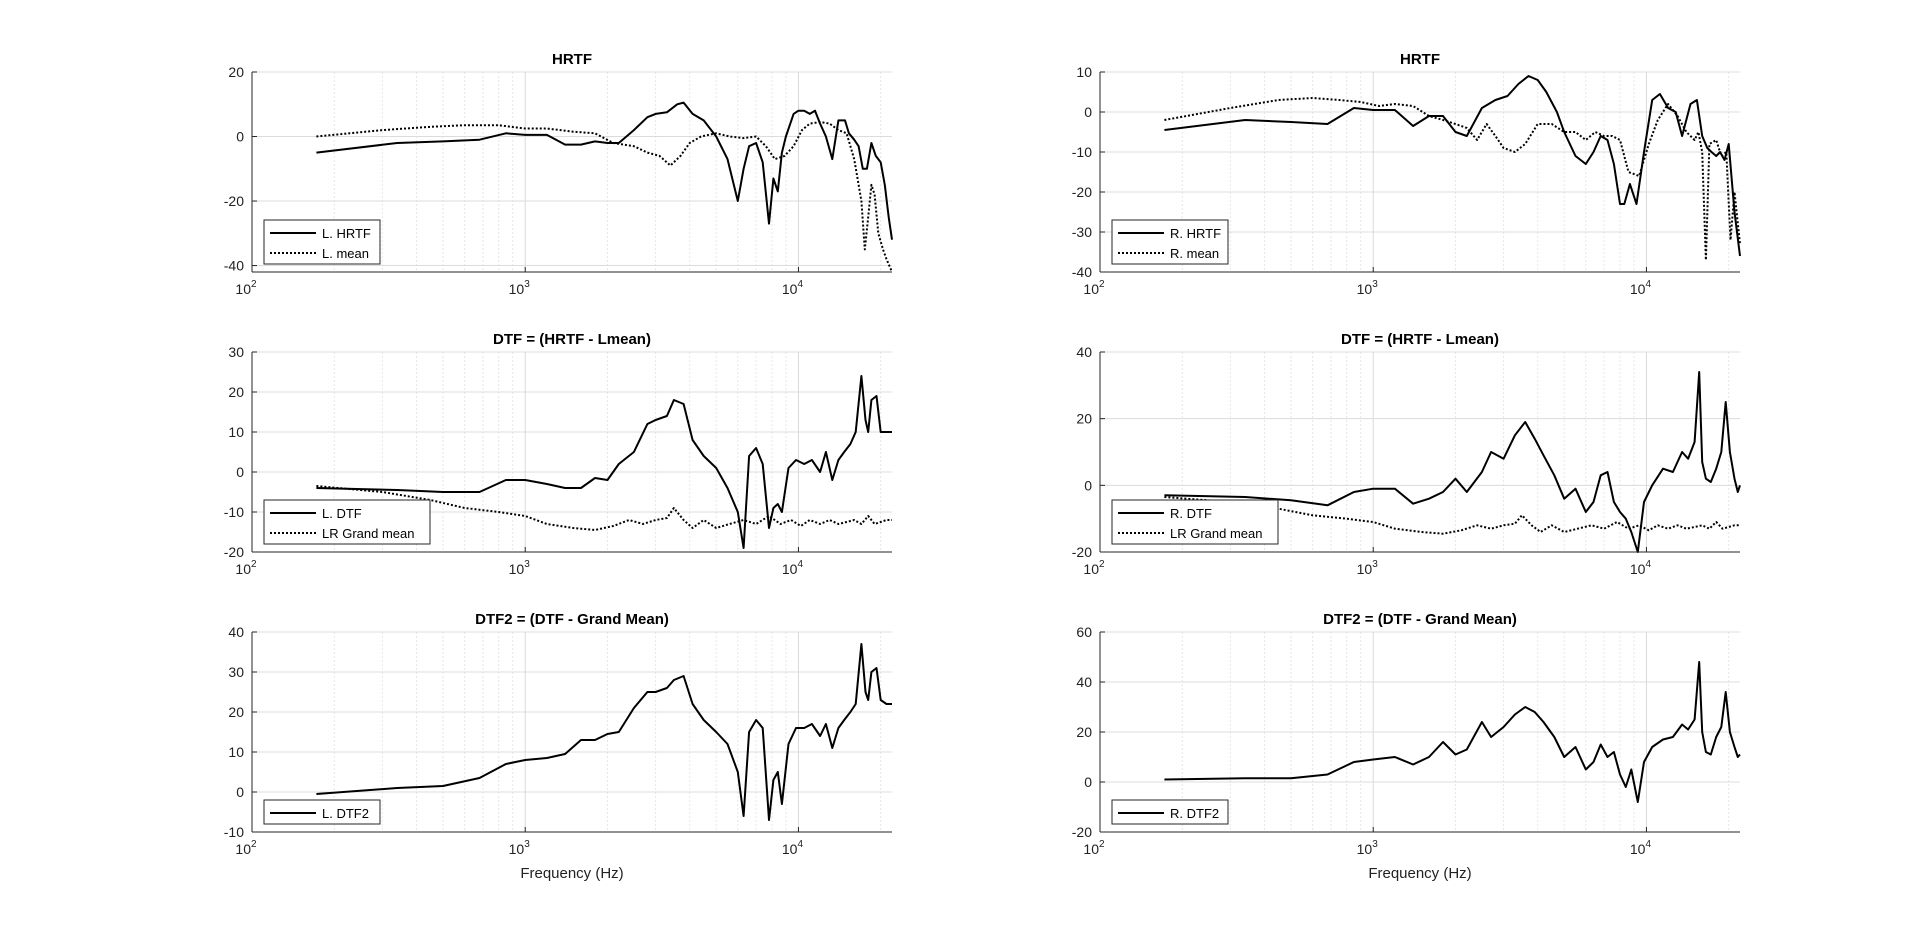 Image resolution: width=1920 pixels, height=936 pixels. Describe the element at coordinates (1194, 813) in the screenshot. I see `legend-label: R. DTF2` at that location.